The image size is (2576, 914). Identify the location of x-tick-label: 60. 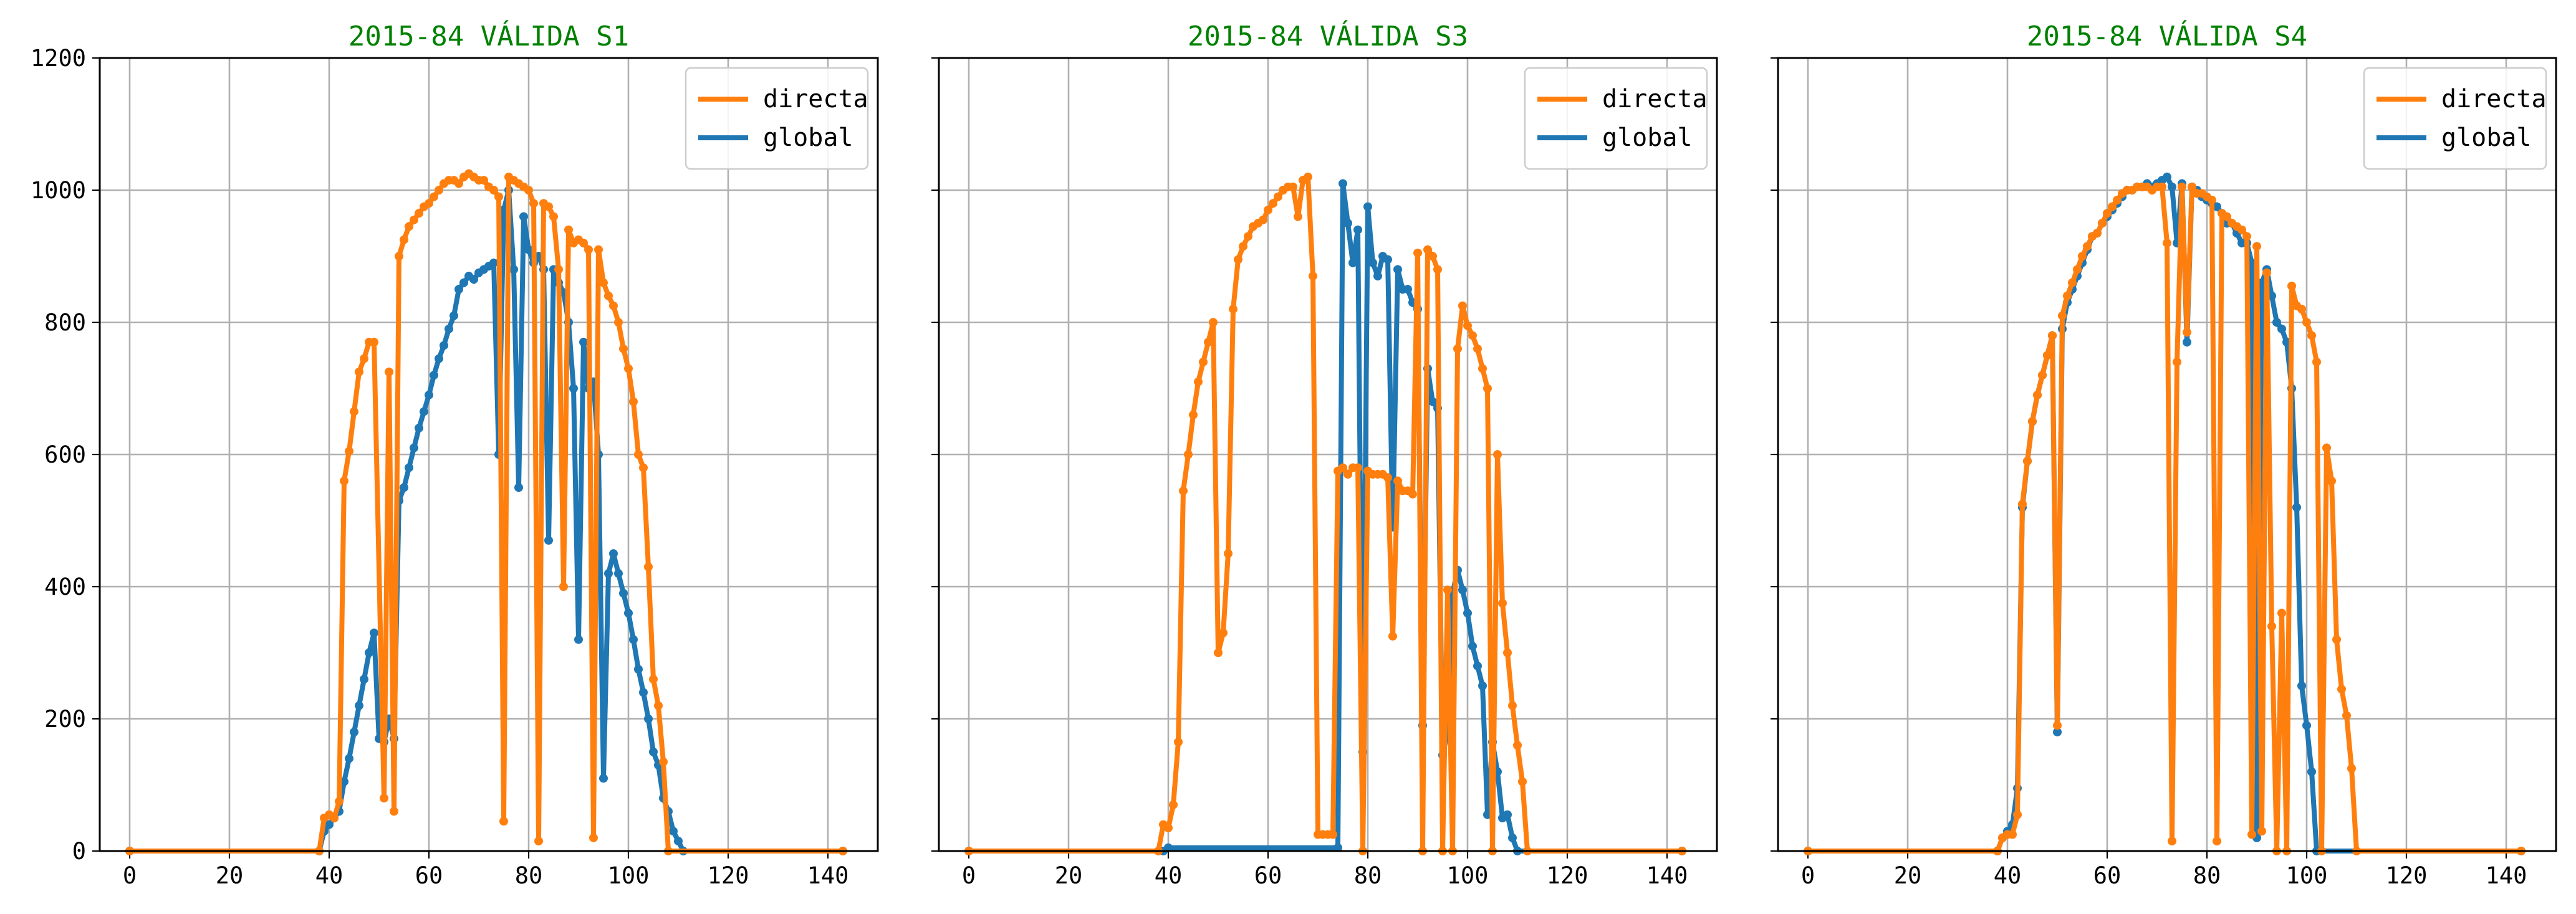
(429, 875).